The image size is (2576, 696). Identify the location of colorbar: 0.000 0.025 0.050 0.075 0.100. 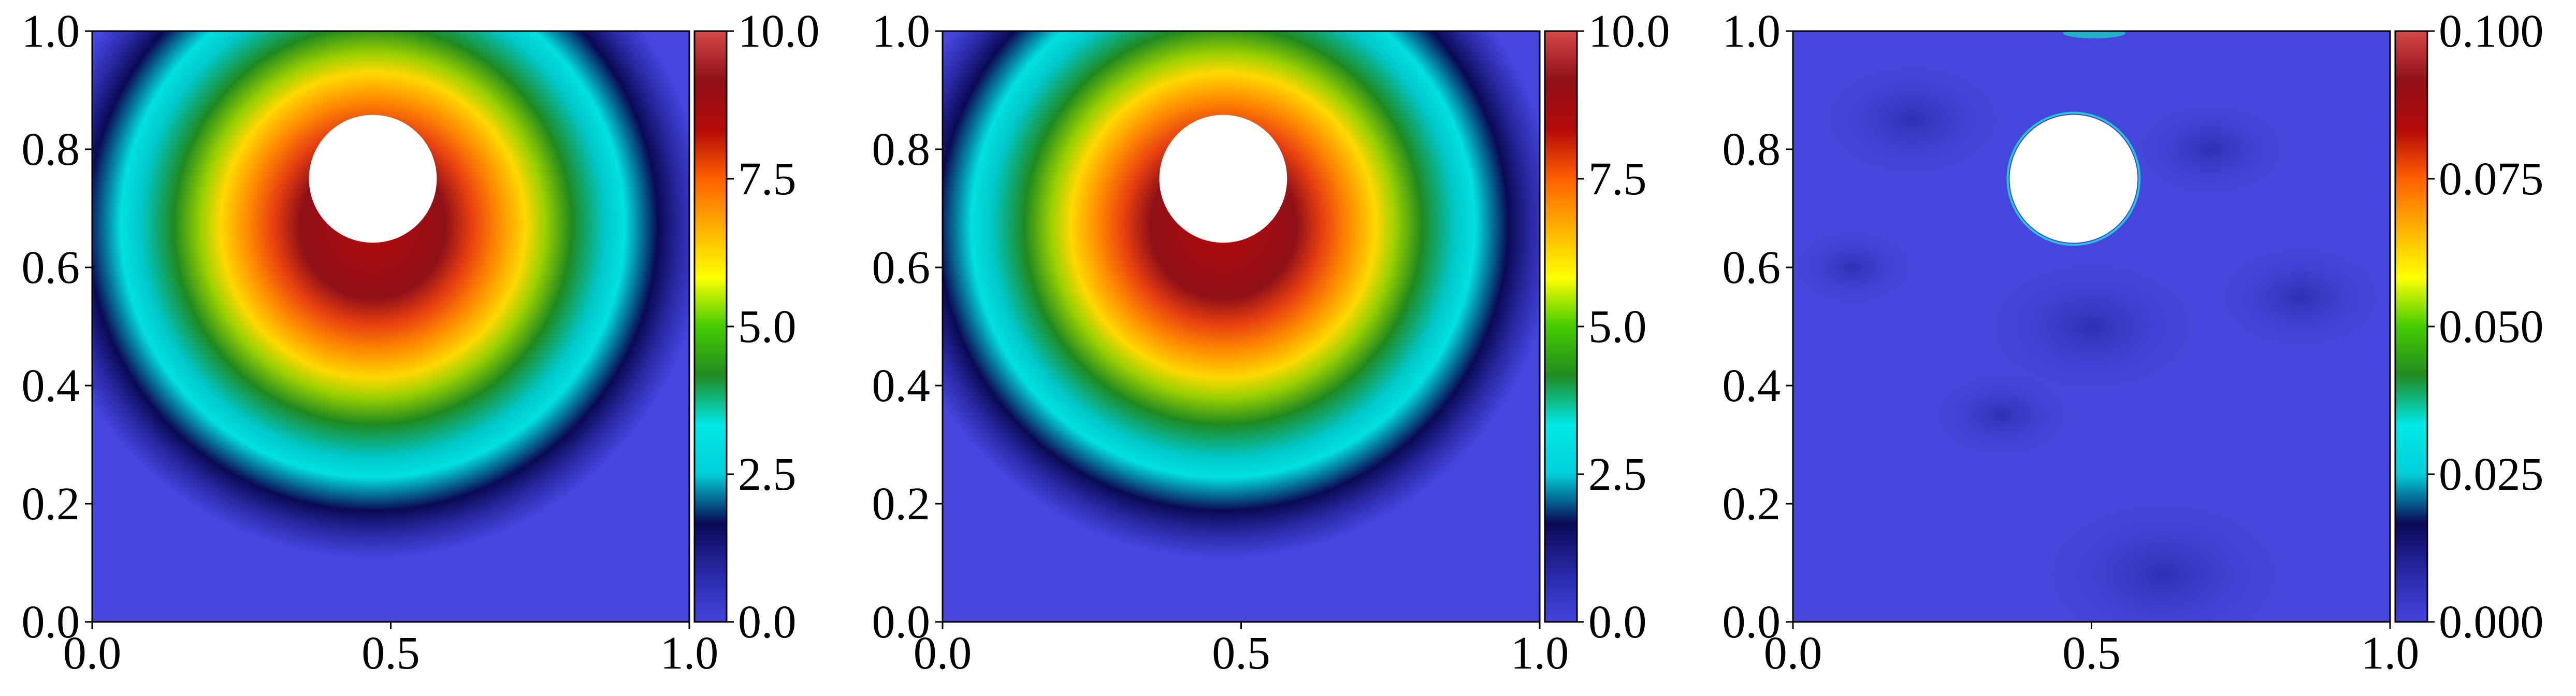
(2469, 327).